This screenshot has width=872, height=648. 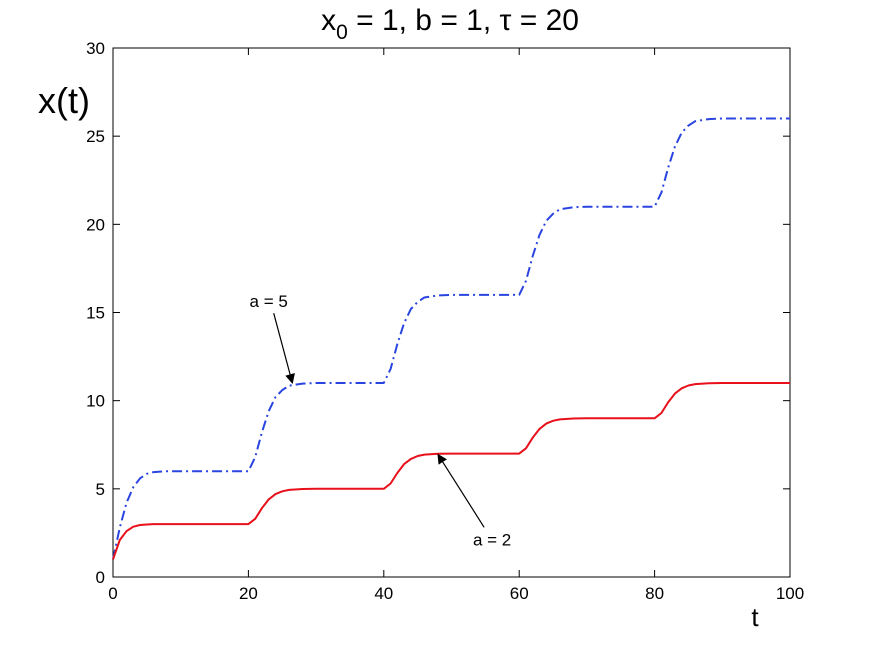 What do you see at coordinates (95, 313) in the screenshot?
I see `y-tick-label: 15` at bounding box center [95, 313].